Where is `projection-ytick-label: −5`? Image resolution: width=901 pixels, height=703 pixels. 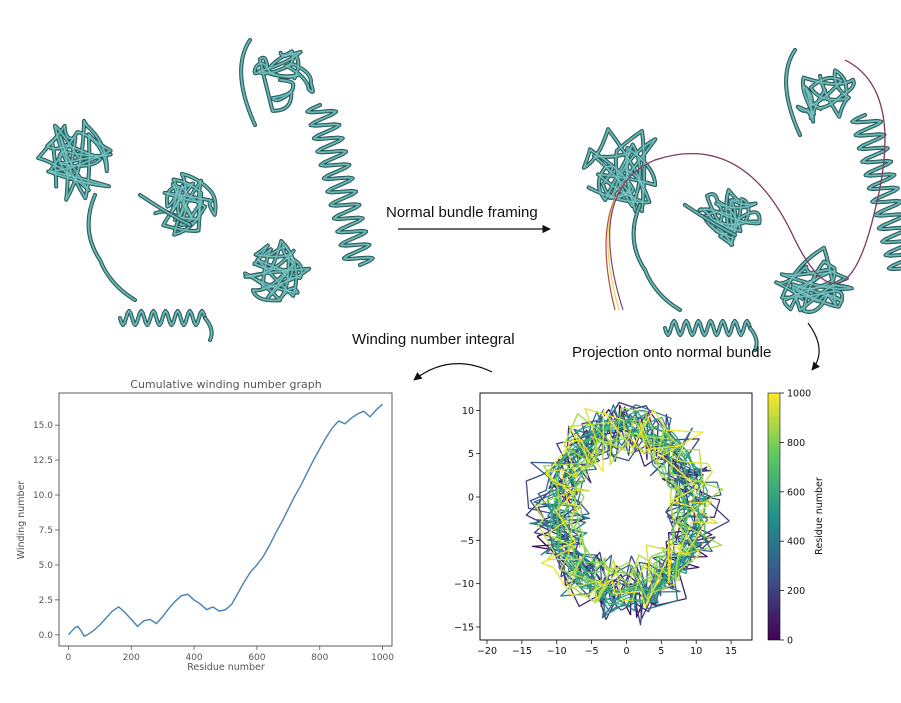
projection-ytick-label: −5 is located at coordinates (467, 541).